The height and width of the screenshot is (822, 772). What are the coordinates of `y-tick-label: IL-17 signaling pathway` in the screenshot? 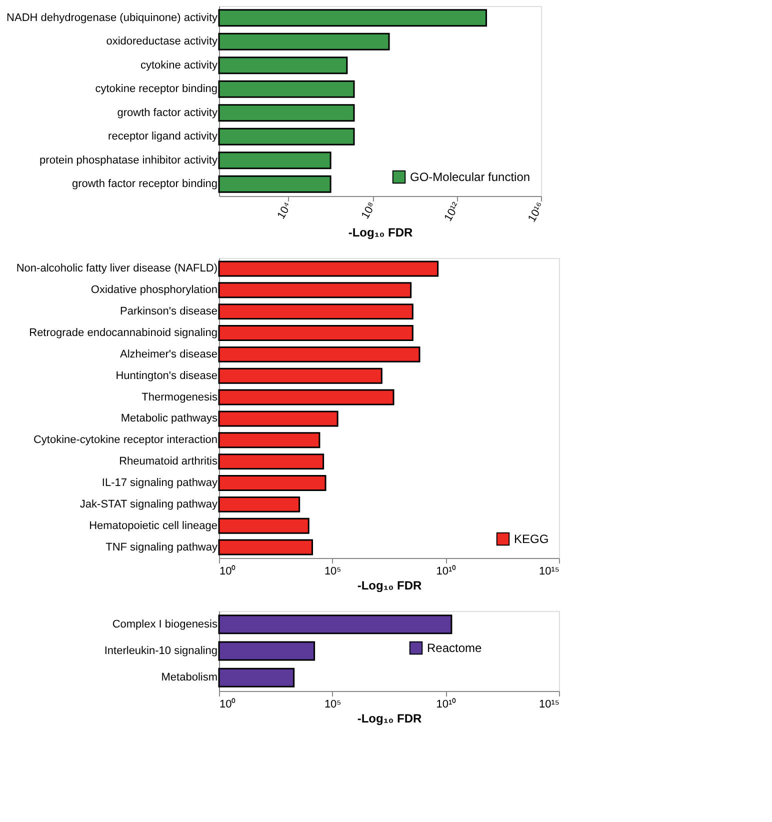 It's located at (160, 483).